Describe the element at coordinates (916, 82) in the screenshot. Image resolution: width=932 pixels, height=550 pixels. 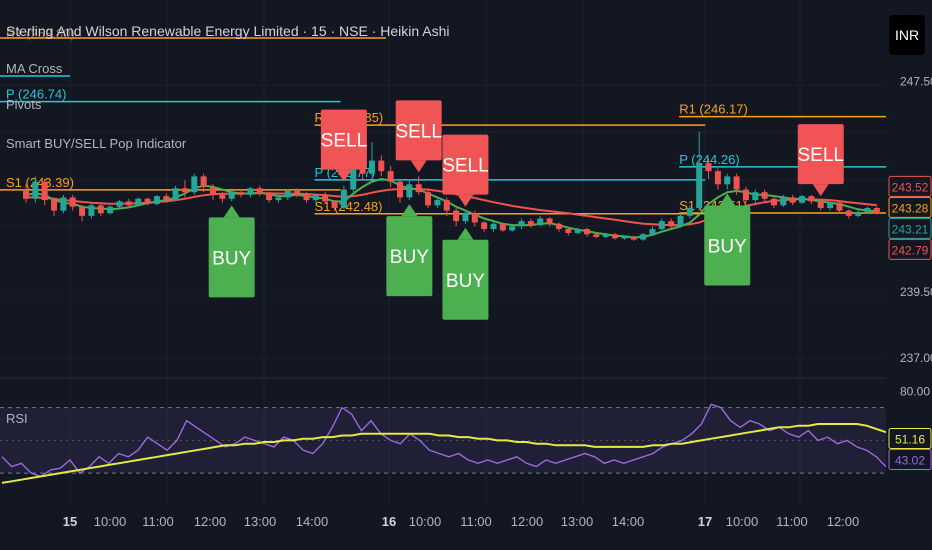
I see `price-tick-label: 247.50` at that location.